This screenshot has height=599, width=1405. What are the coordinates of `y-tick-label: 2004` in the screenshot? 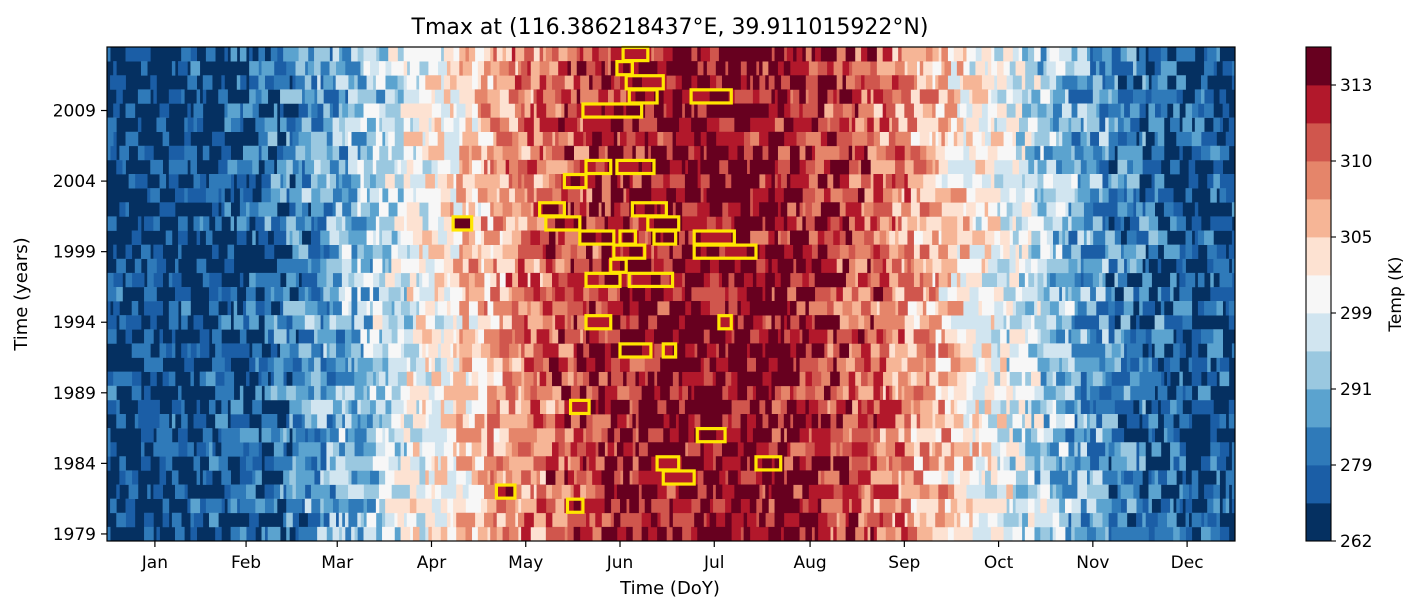 It's located at (74, 182).